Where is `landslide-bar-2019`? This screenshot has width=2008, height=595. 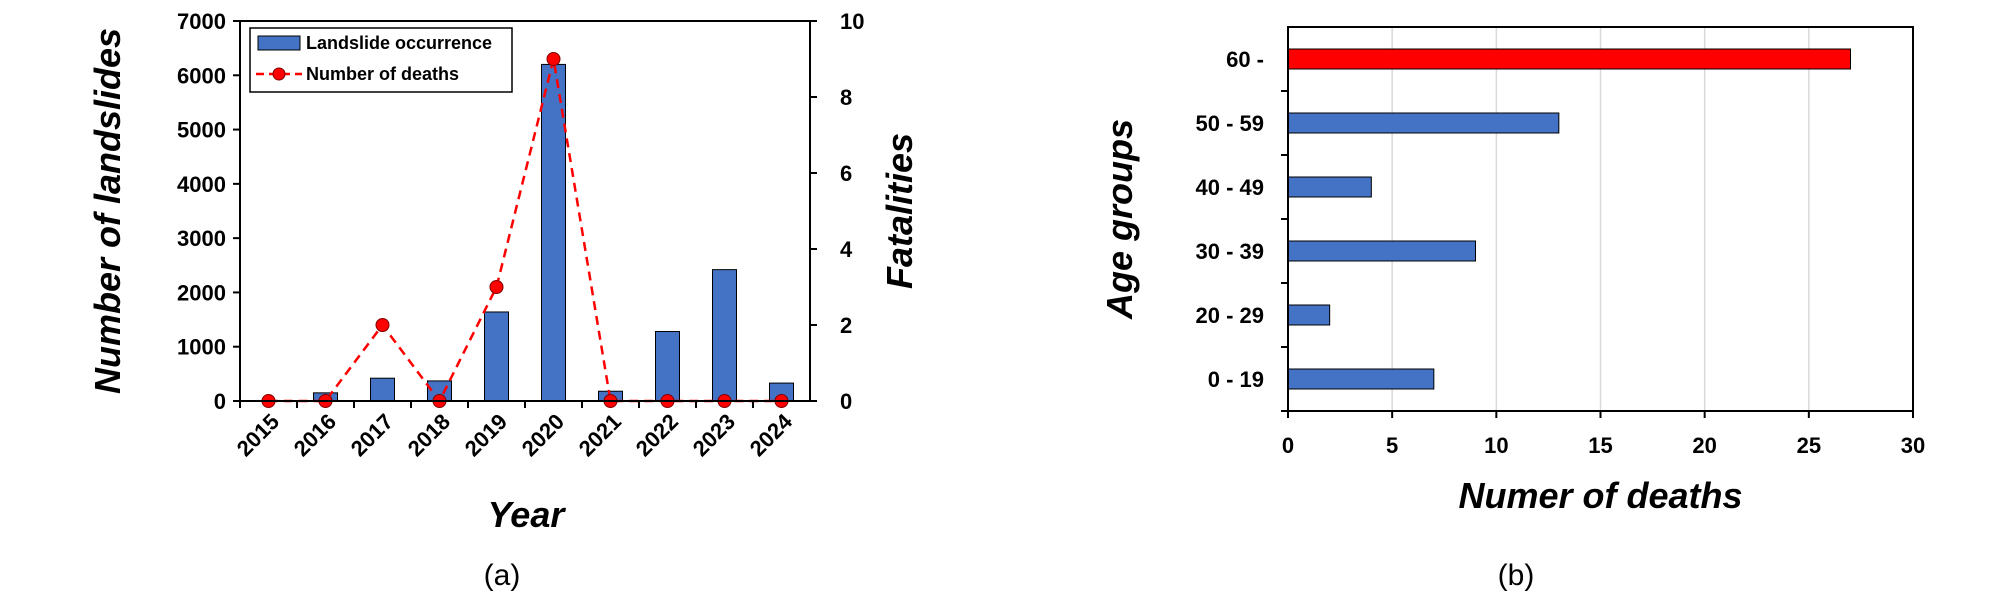 landslide-bar-2019 is located at coordinates (496, 356).